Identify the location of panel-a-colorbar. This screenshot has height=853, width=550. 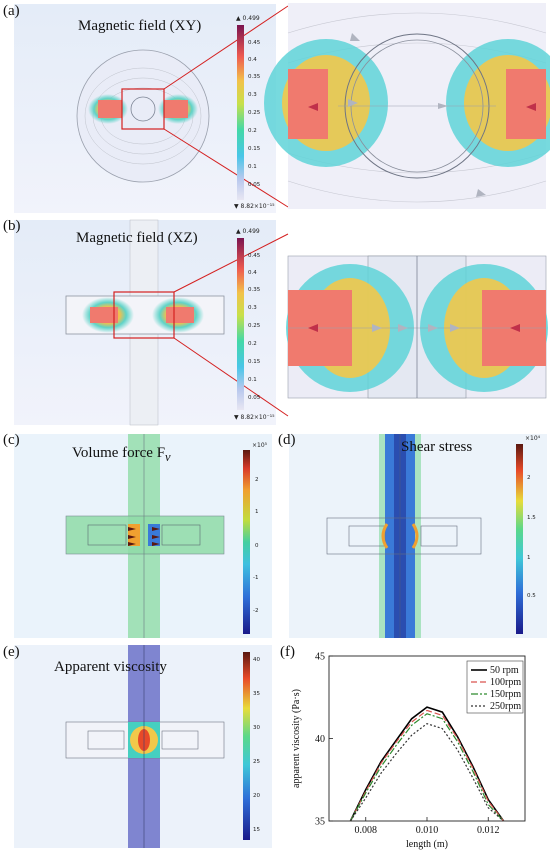
(240, 112).